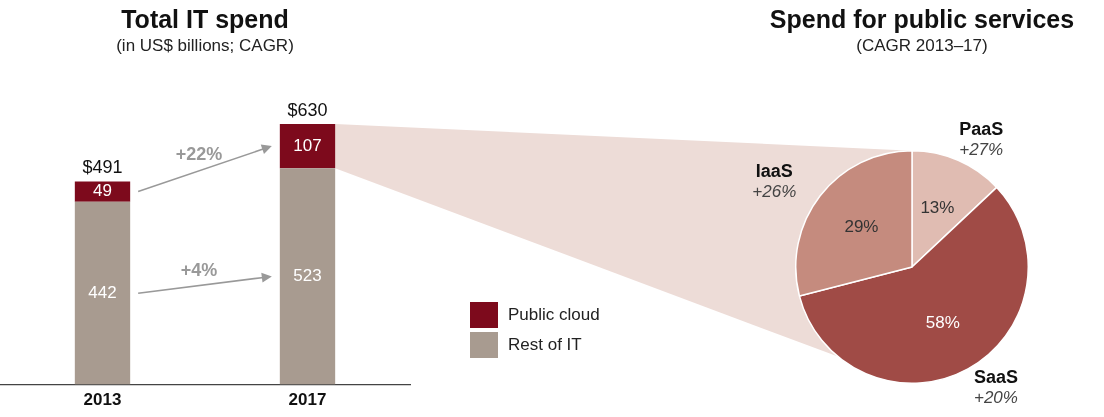 The width and height of the screenshot is (1104, 417). What do you see at coordinates (981, 129) in the screenshot?
I see `slice-label: PaaS` at bounding box center [981, 129].